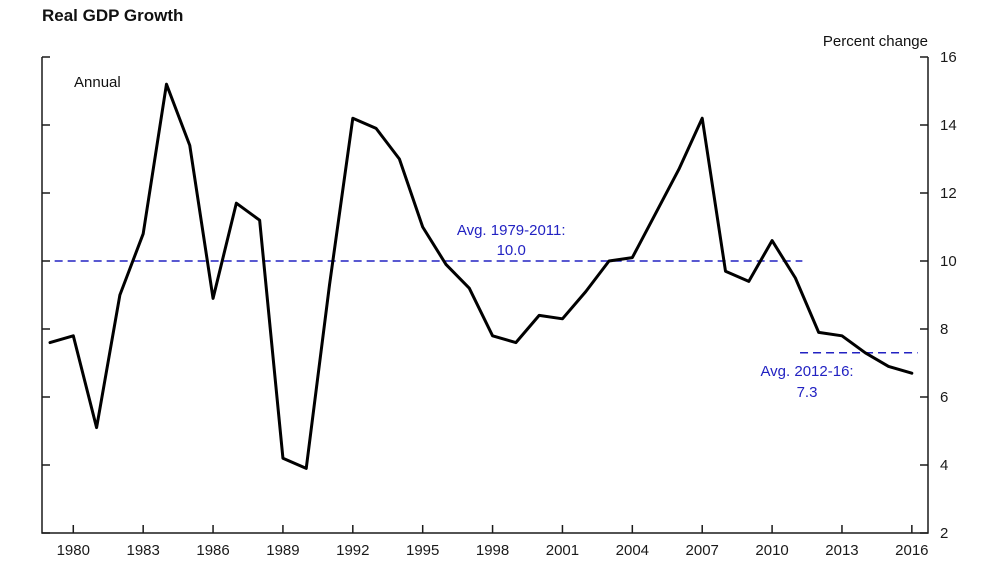 This screenshot has width=1000, height=565. I want to click on x-tick-label: 1998, so click(492, 550).